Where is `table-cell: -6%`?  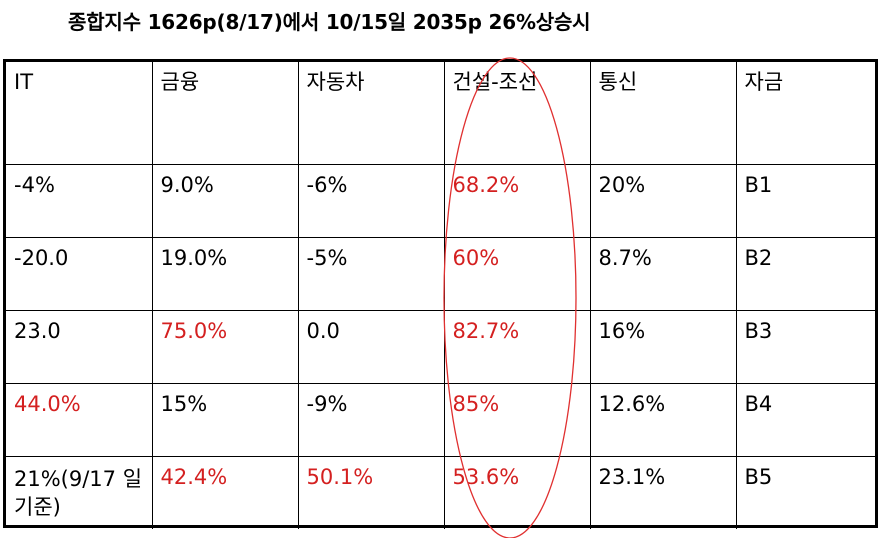
table-cell: -6% is located at coordinates (371, 200).